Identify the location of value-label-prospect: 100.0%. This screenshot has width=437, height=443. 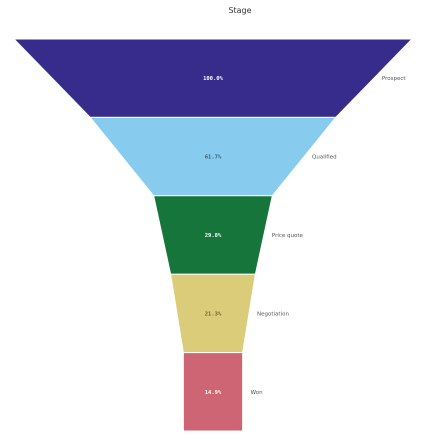
(213, 79).